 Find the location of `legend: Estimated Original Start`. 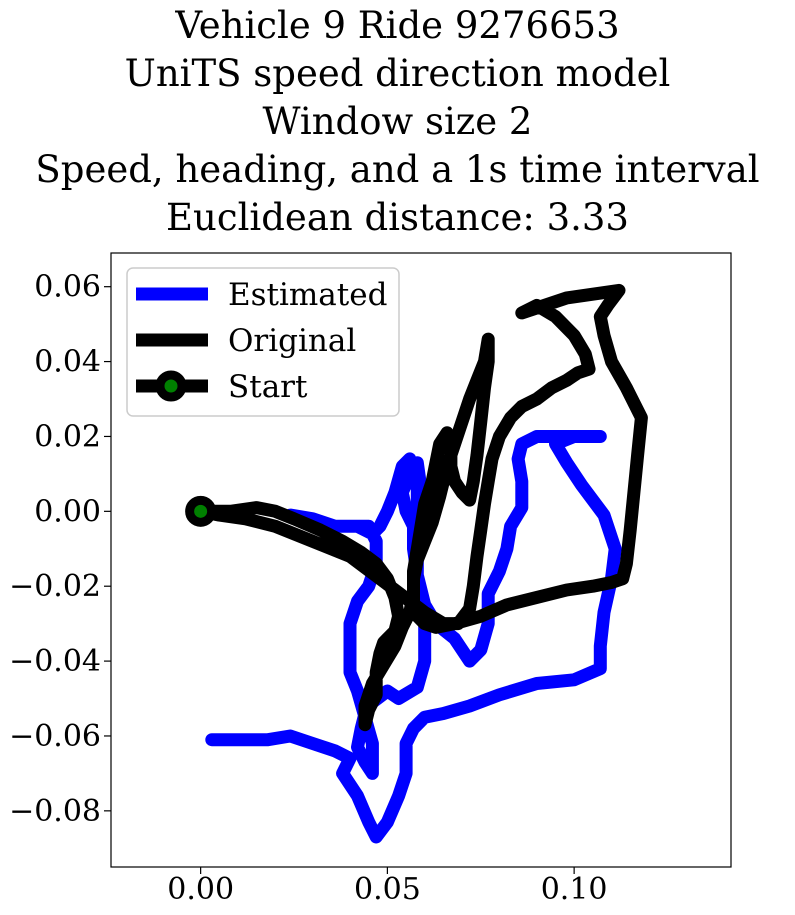

legend: Estimated Original Start is located at coordinates (263, 342).